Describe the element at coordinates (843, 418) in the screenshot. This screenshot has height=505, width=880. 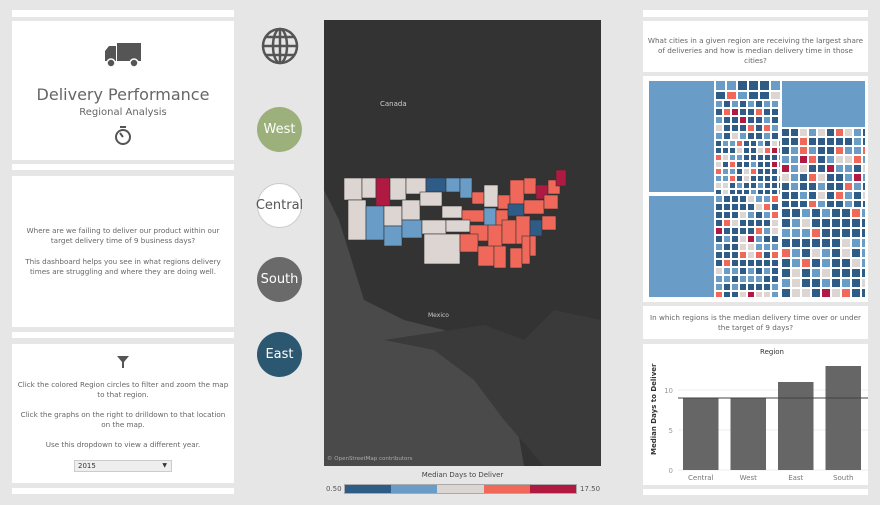
I see `bar-south` at that location.